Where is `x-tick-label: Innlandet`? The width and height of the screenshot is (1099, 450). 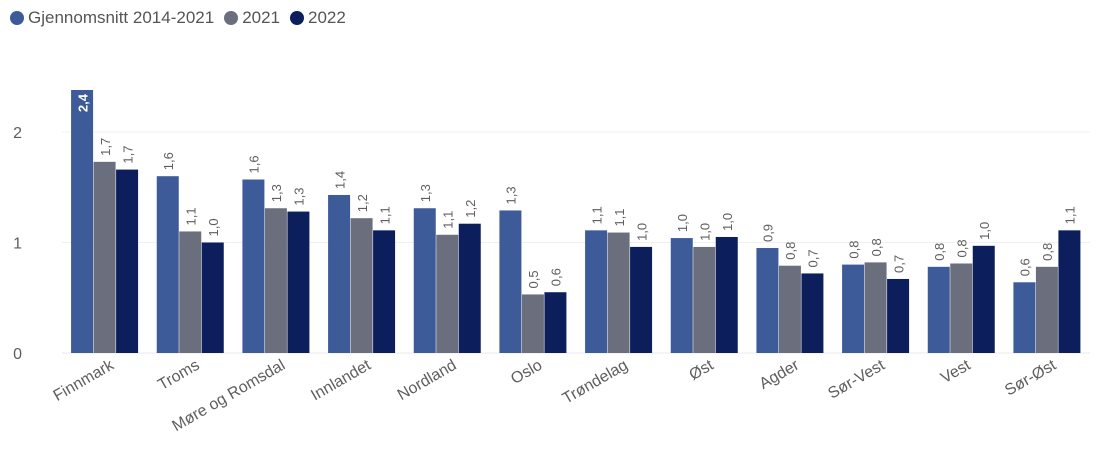
x-tick-label: Innlandet is located at coordinates (341, 380).